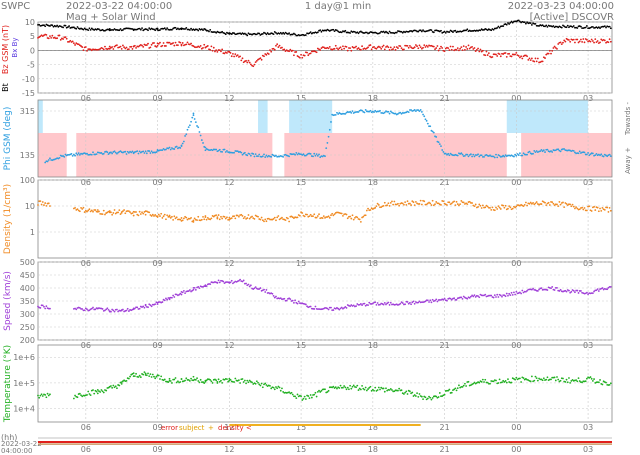 The image size is (640, 455). I want to click on bottom-hour-0: 06, so click(86, 449).